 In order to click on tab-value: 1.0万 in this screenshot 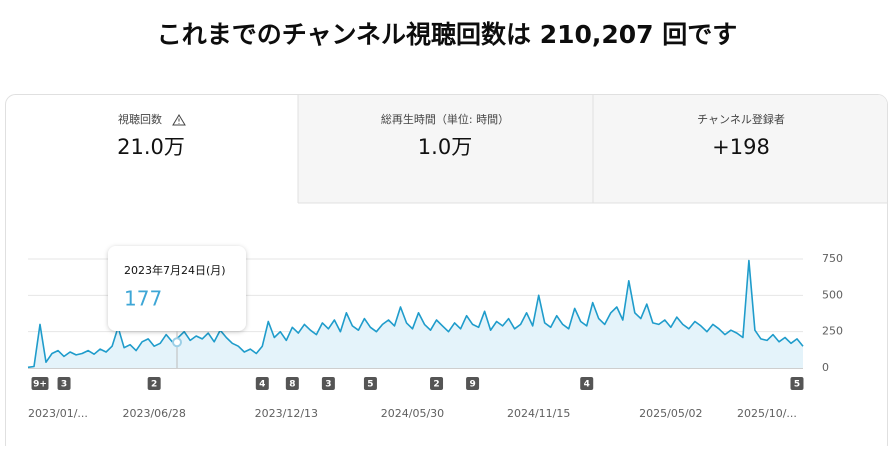, I will do `click(445, 147)`.